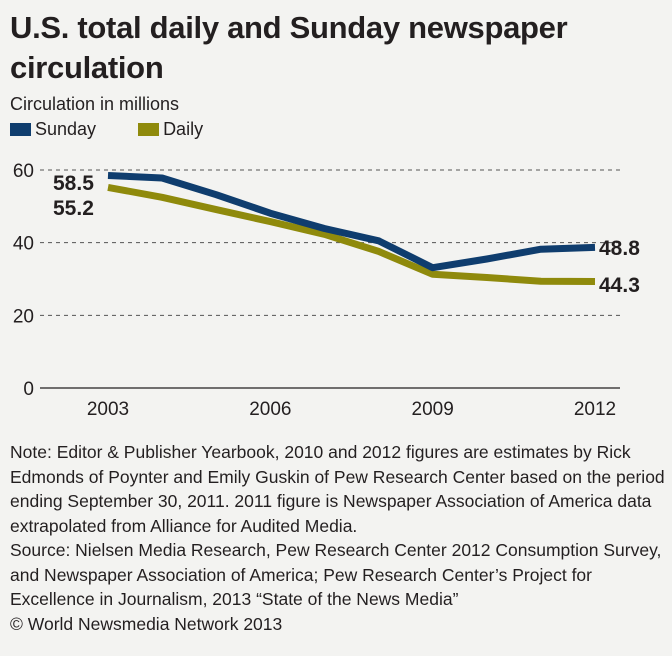 This screenshot has height=656, width=672. I want to click on legend-label-daily: Daily, so click(183, 129).